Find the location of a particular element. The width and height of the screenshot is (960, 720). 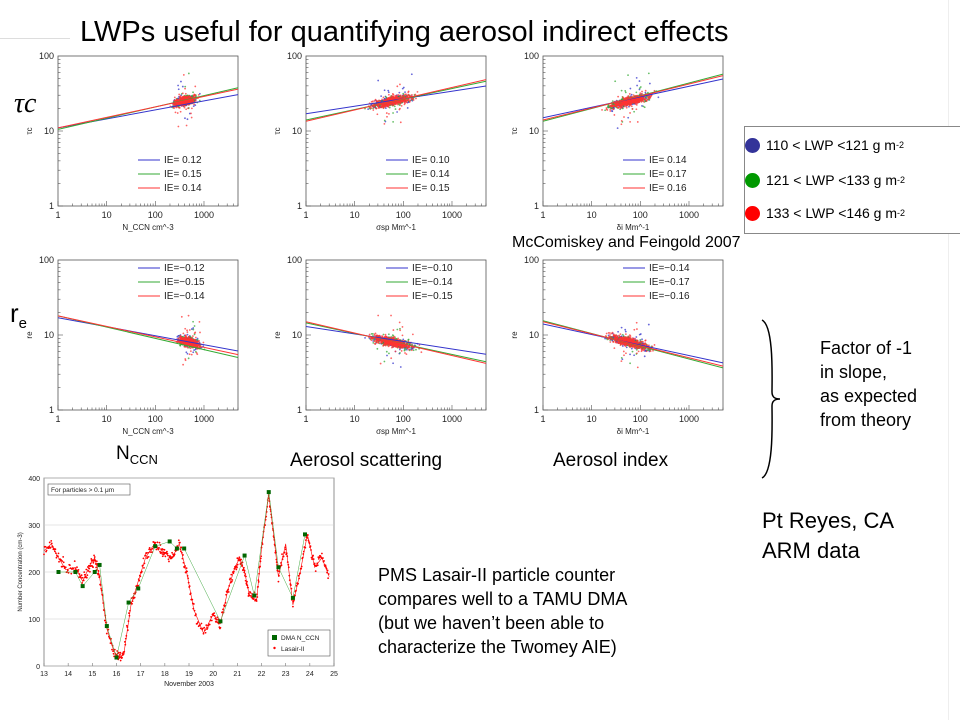

fit-line is located at coordinates (396, 342).